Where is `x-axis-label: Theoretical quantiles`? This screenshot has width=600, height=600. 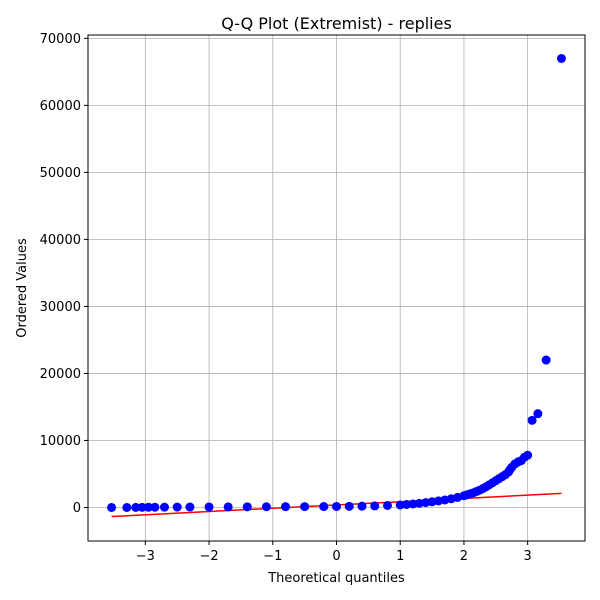 x-axis-label: Theoretical quantiles is located at coordinates (336, 578).